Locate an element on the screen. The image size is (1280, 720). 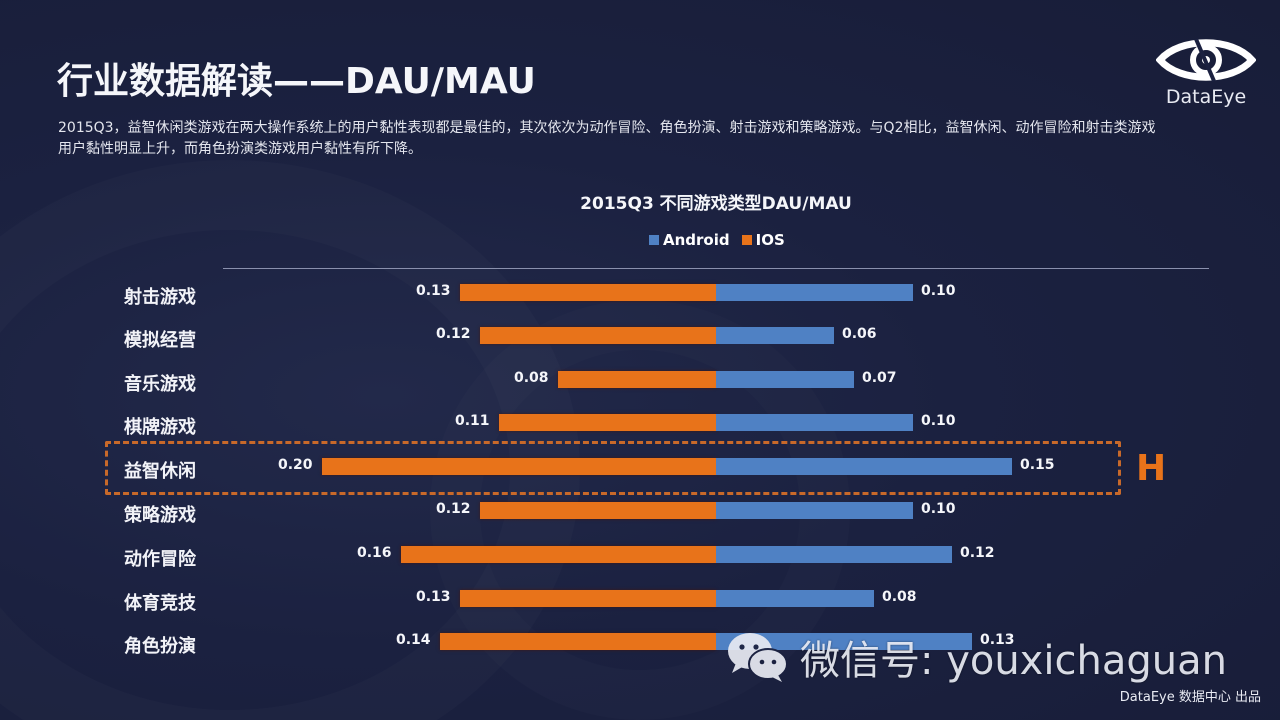
category-label: 体育竞技 is located at coordinates (160, 603).